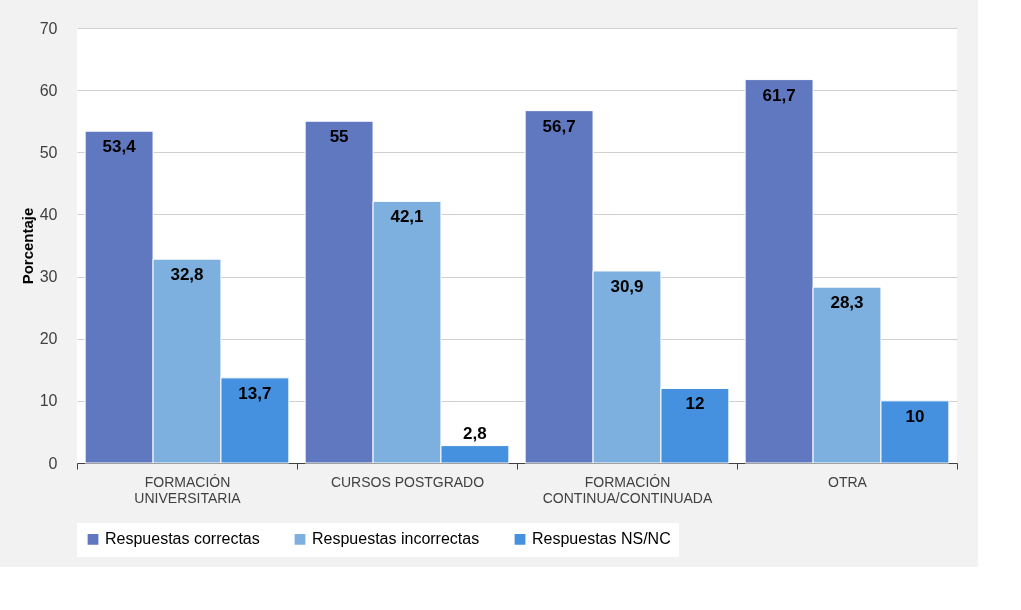 The image size is (1021, 610). I want to click on y-axis-title: Porcentaje, so click(27, 246).